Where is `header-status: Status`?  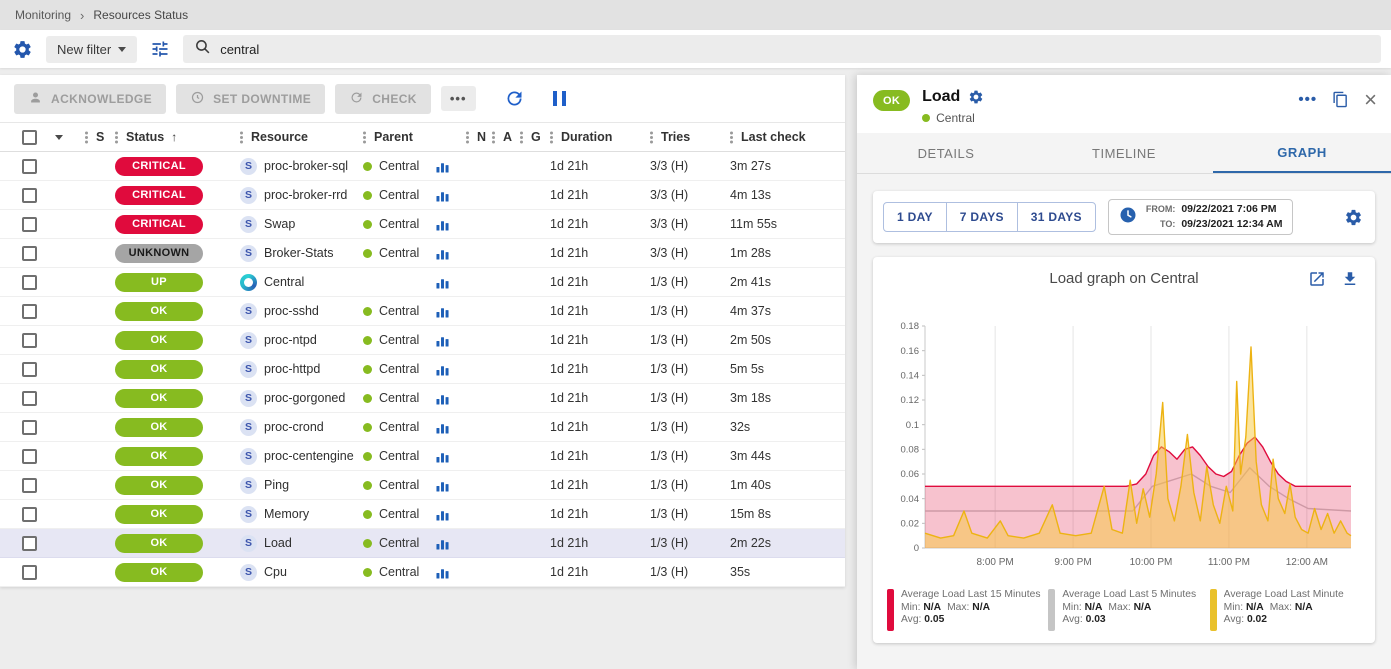
header-status: Status is located at coordinates (145, 137).